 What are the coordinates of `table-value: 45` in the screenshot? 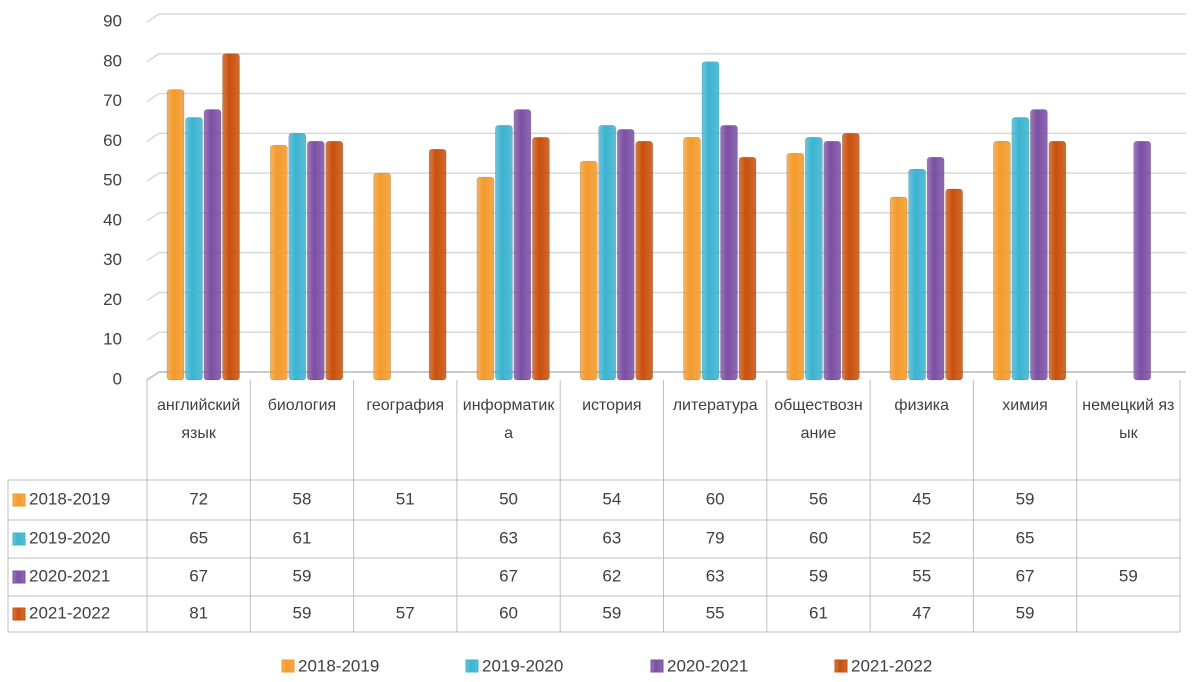 It's located at (921, 498).